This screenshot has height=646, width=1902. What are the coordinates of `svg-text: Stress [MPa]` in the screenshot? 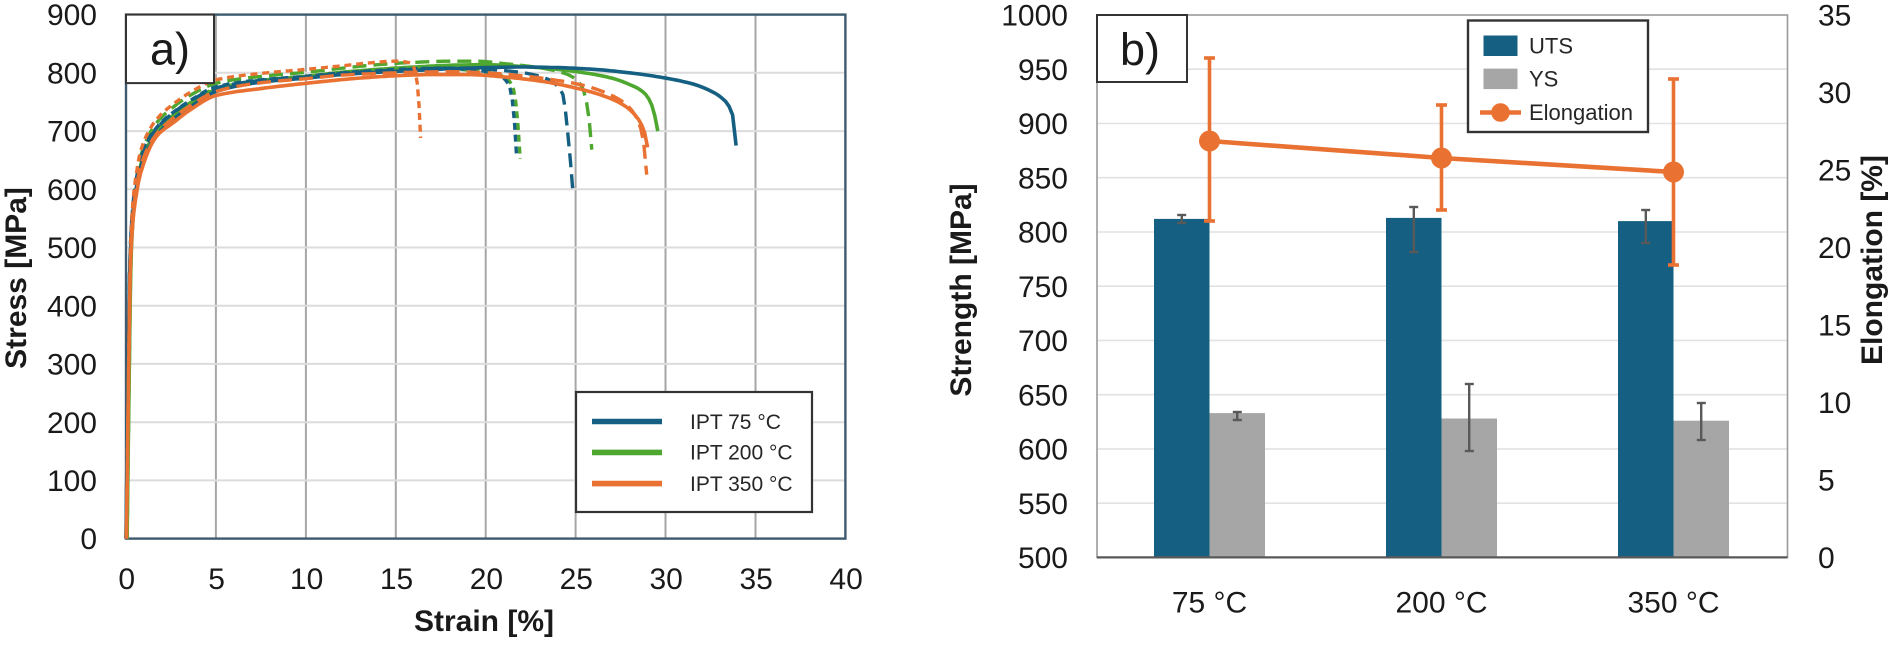 It's located at (16, 278).